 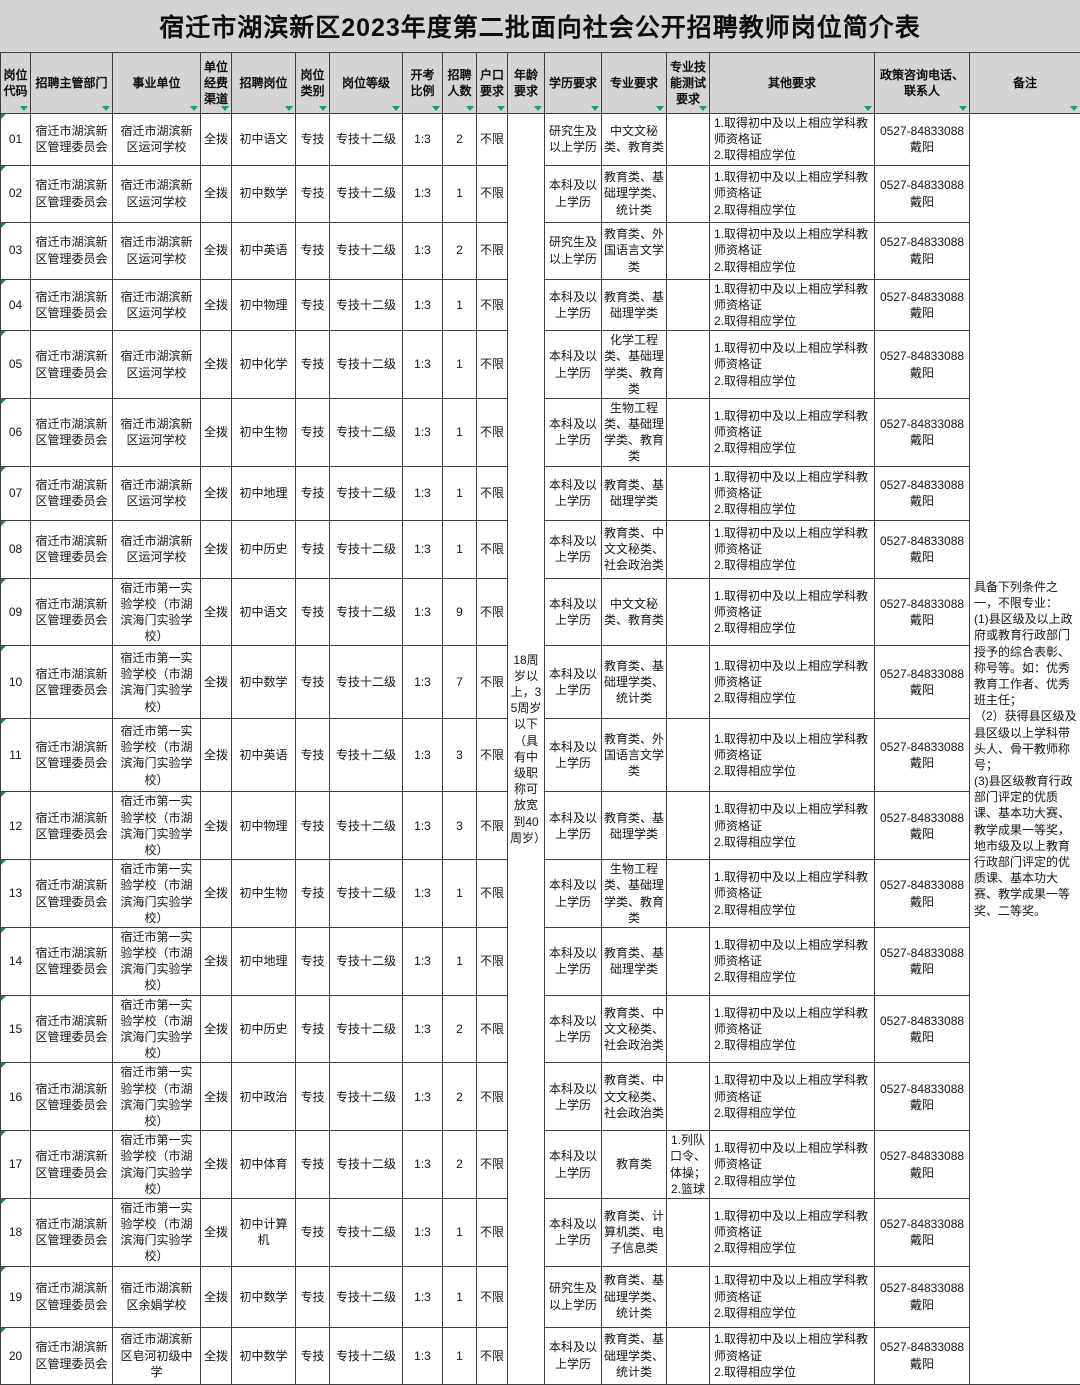 What do you see at coordinates (527, 749) in the screenshot?
I see `cell-text: 18周岁以上，35周岁以下（具有中级职称可放宽到40周岁）` at bounding box center [527, 749].